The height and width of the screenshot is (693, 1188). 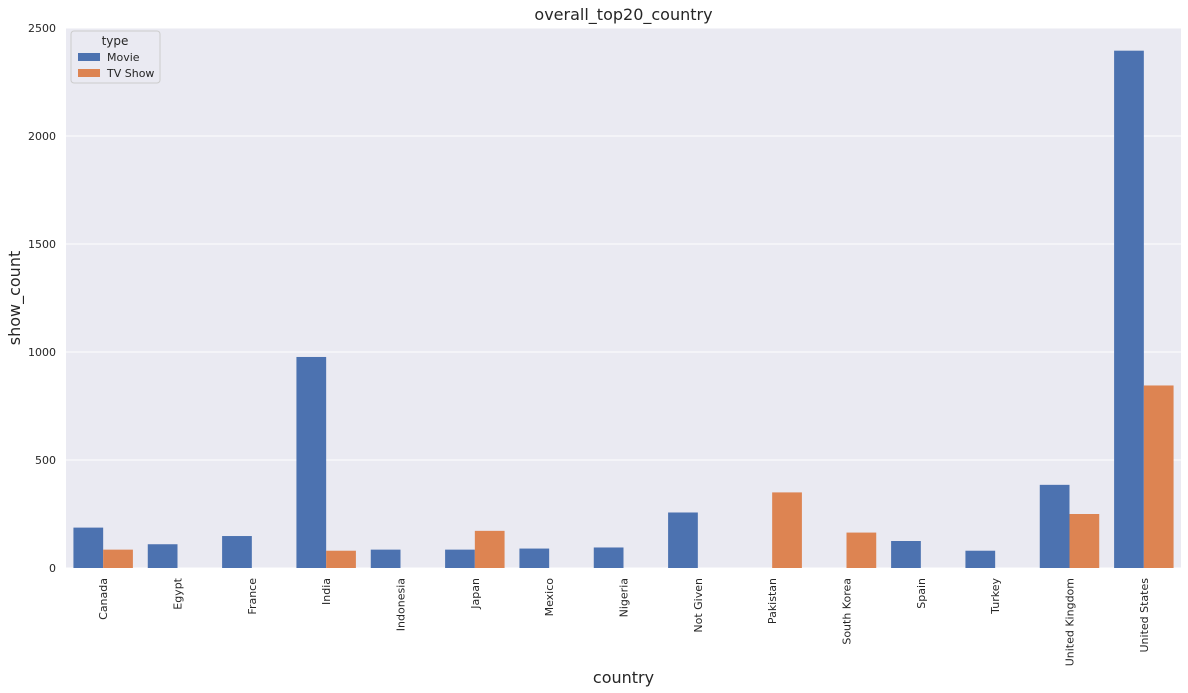 I want to click on bar-movie-france, so click(x=237, y=552).